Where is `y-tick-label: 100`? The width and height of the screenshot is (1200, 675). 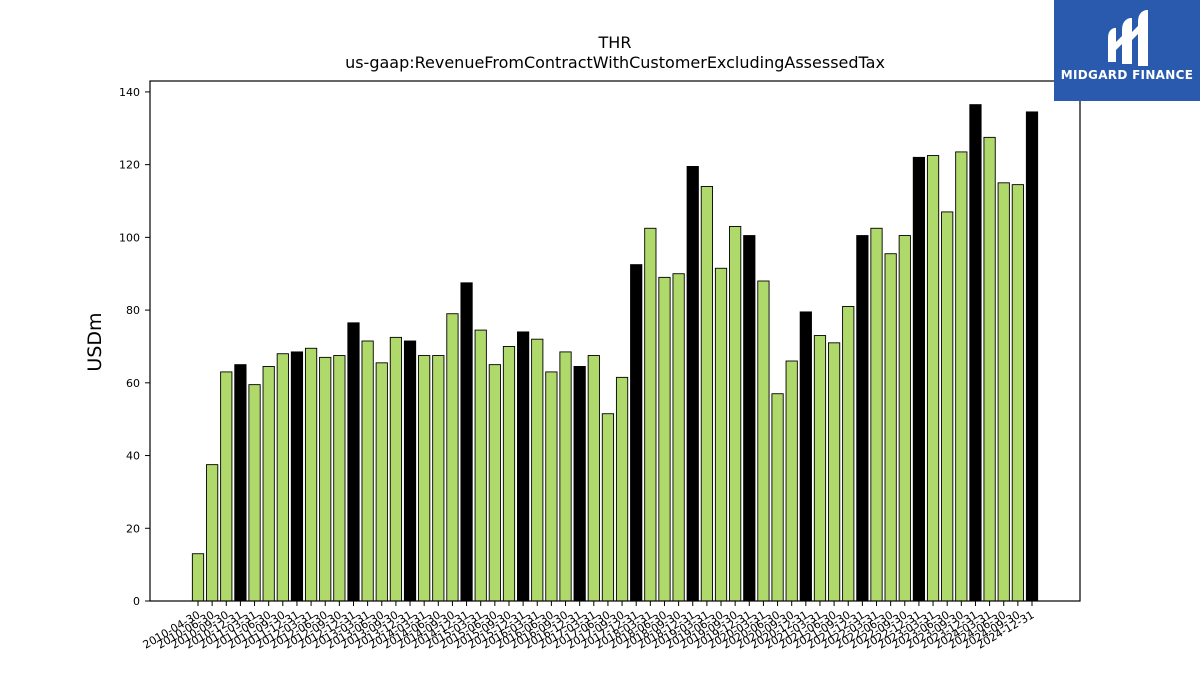 y-tick-label: 100 is located at coordinates (129, 237).